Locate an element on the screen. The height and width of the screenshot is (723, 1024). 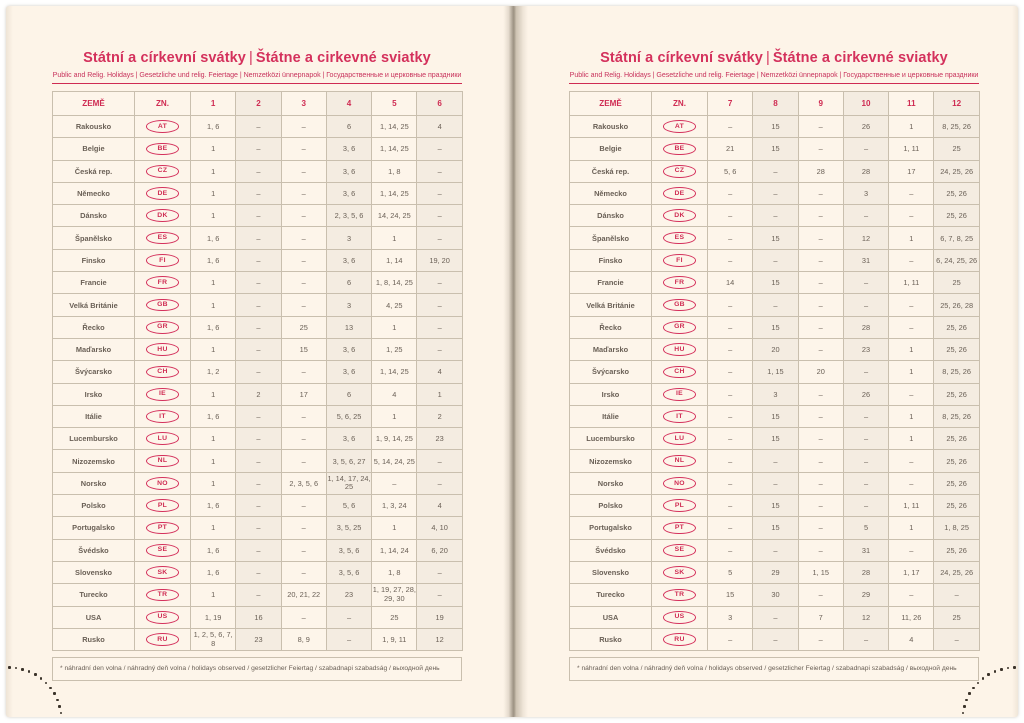
holiday-dates-cell: 1, 3, 24 is located at coordinates (394, 506).